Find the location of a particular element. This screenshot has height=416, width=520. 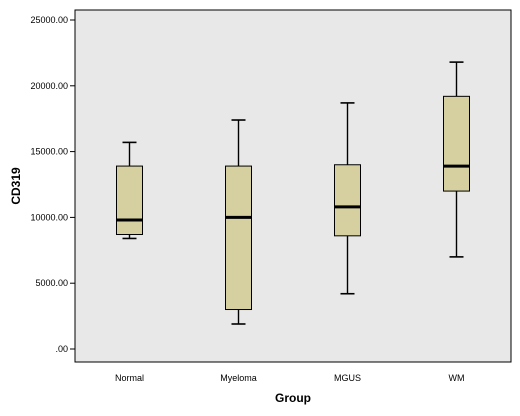

box-group-myeloma is located at coordinates (238, 222).